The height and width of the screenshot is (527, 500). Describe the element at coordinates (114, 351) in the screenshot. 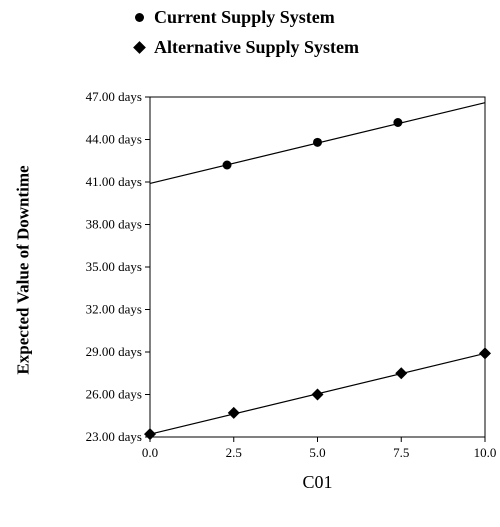

I see `y-tick-label: 29.00 days` at that location.